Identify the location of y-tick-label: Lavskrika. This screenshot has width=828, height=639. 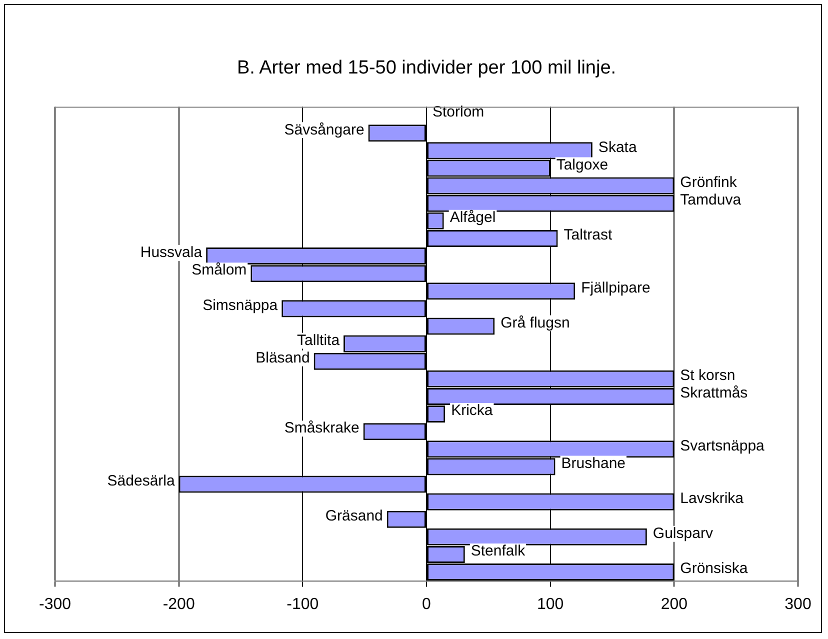
(712, 498).